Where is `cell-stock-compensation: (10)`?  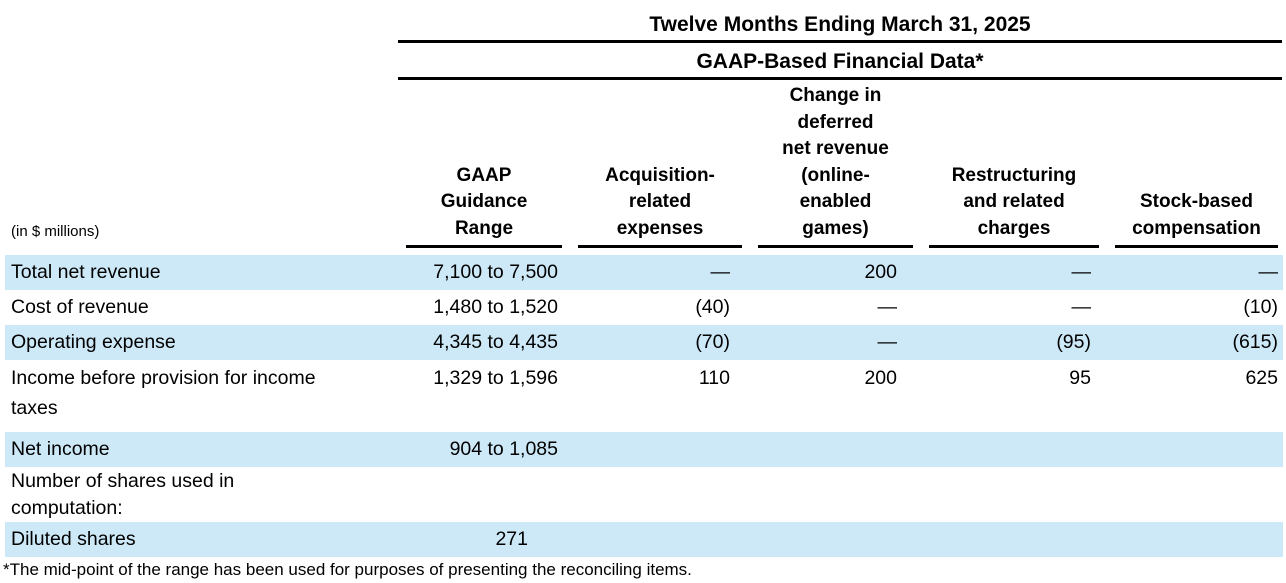 cell-stock-compensation: (10) is located at coordinates (1260, 307).